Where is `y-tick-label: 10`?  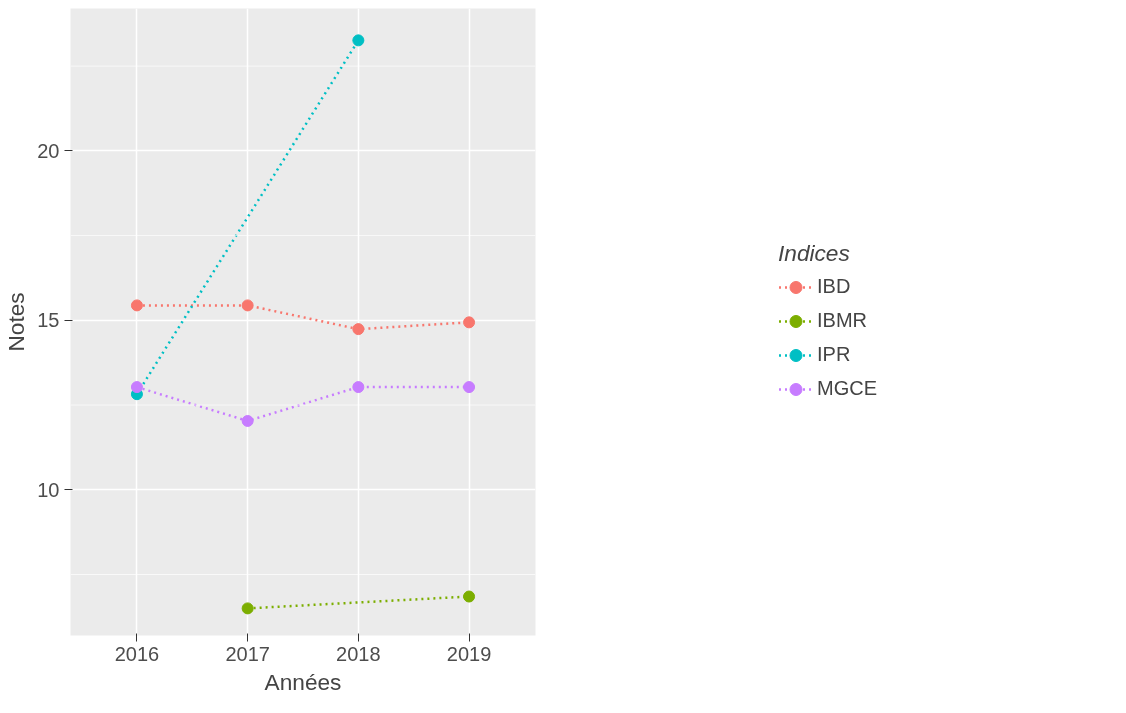
y-tick-label: 10 is located at coordinates (48, 489).